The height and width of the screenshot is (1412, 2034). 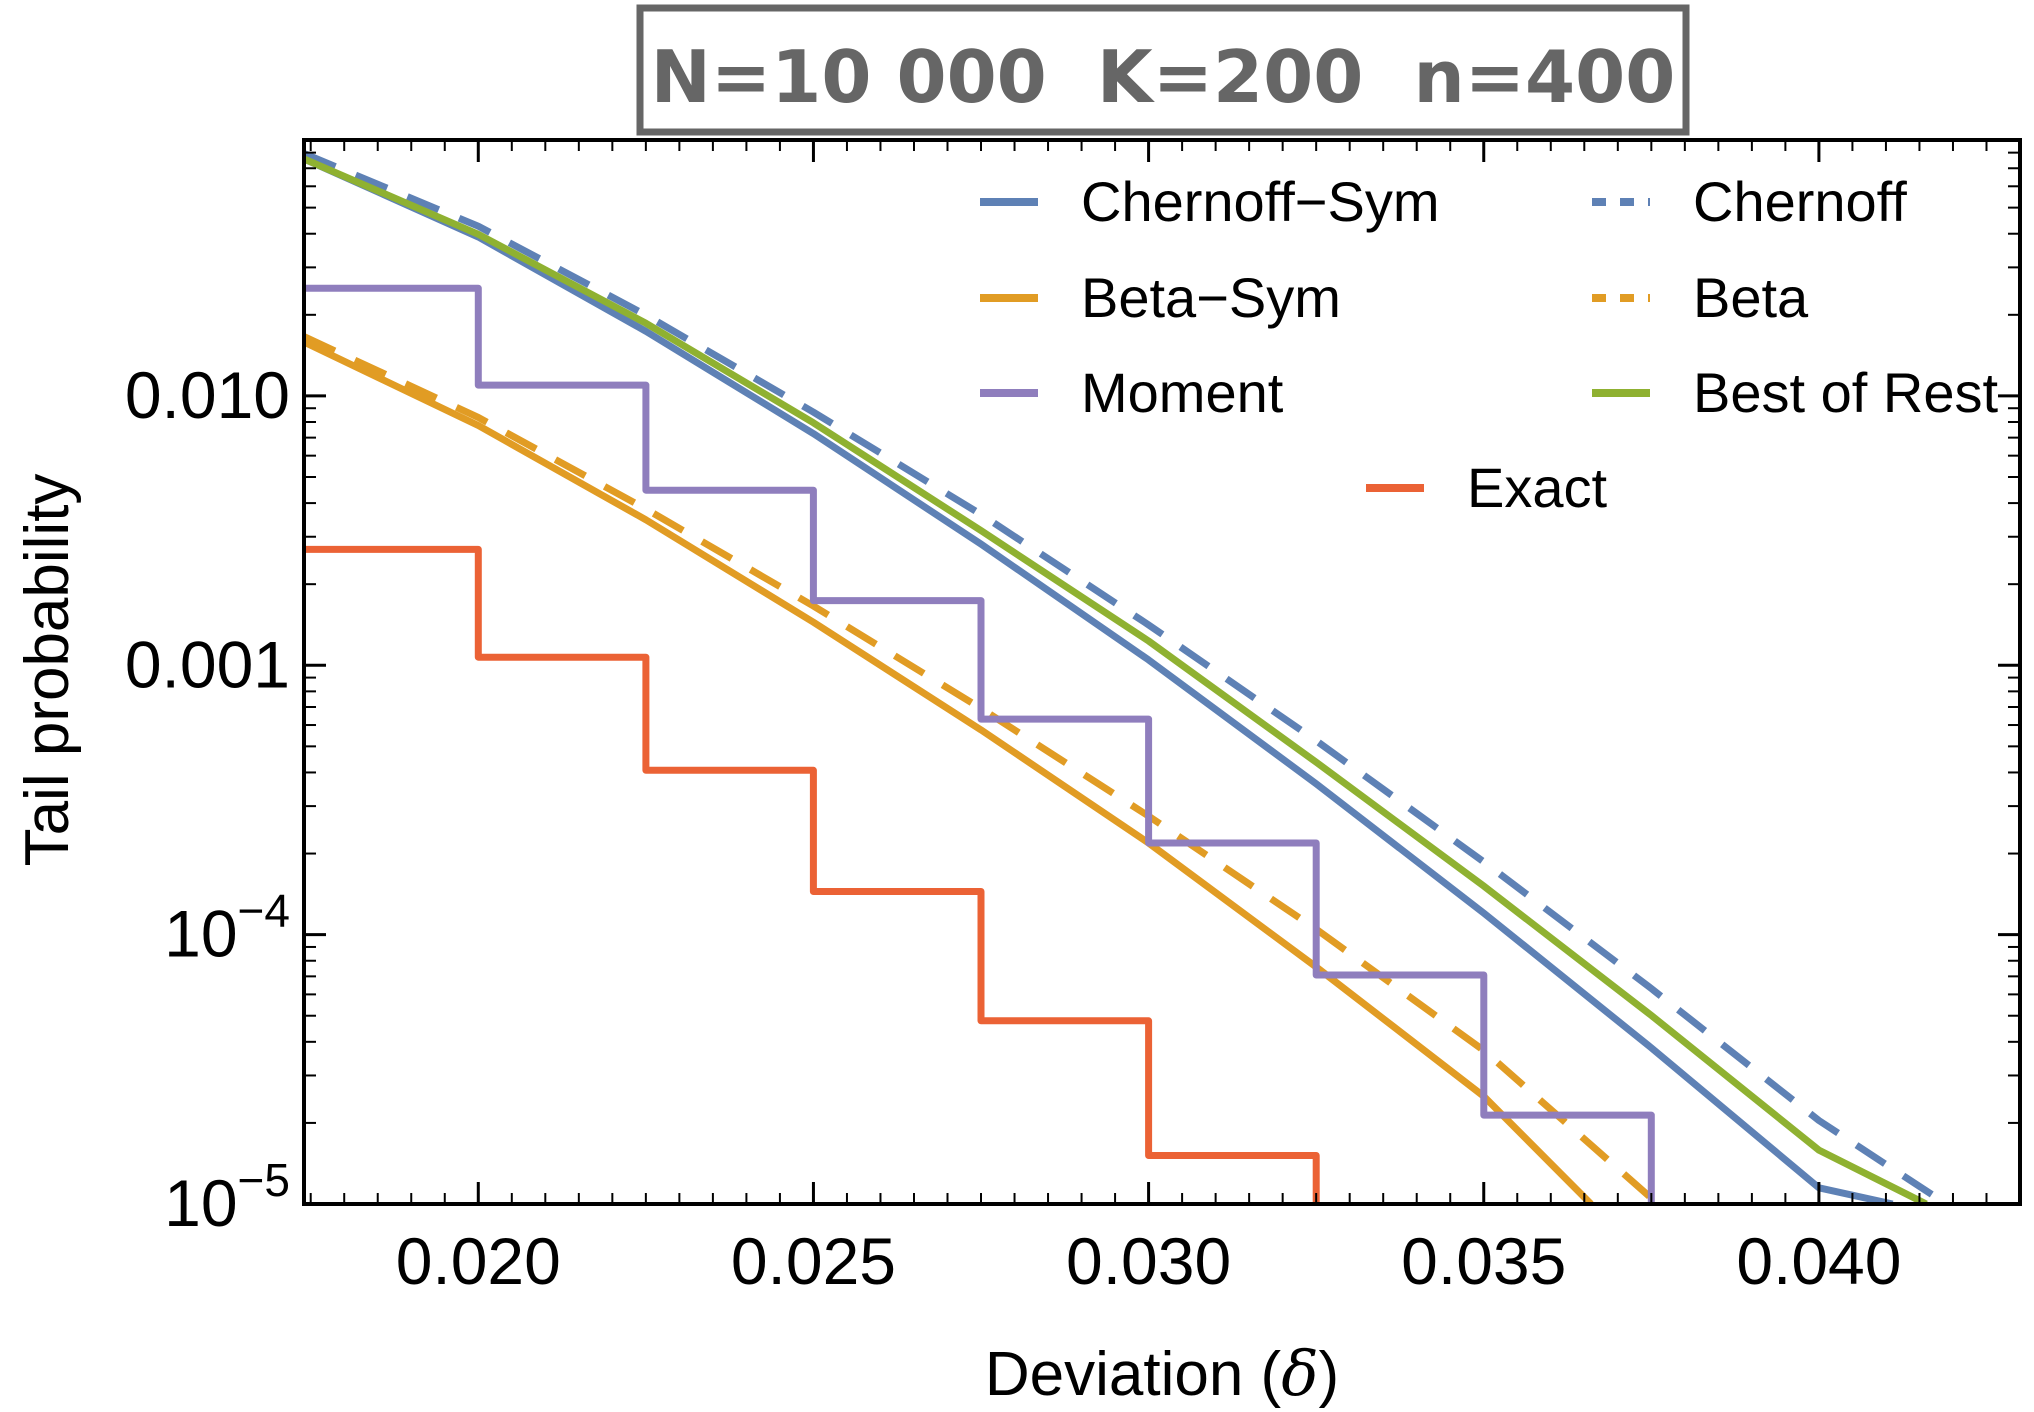 I want to click on x-tick-label: 0.035, so click(x=1483, y=1261).